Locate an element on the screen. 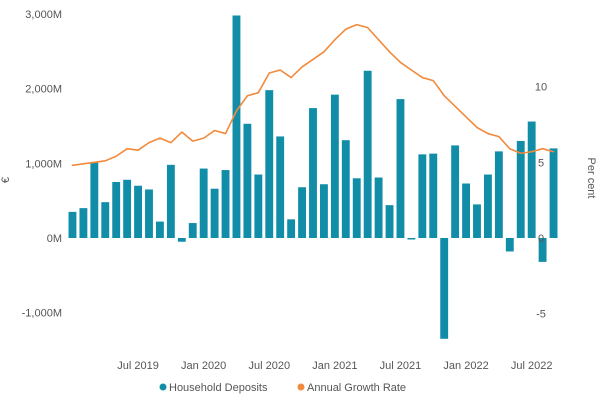 The height and width of the screenshot is (400, 600). bar-household-deposits-jun-2022 is located at coordinates (520, 189).